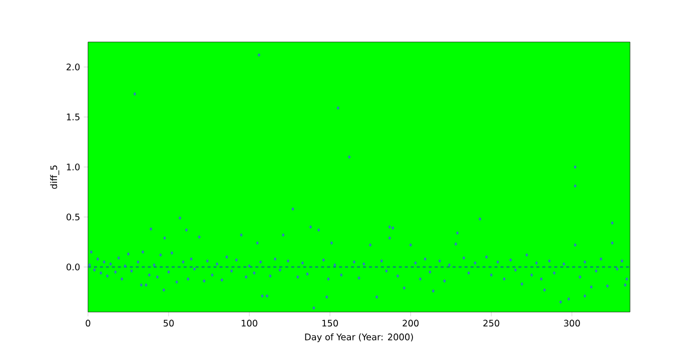 This screenshot has width=700, height=350. What do you see at coordinates (250, 323) in the screenshot?
I see `x-tick-label: 100` at bounding box center [250, 323].